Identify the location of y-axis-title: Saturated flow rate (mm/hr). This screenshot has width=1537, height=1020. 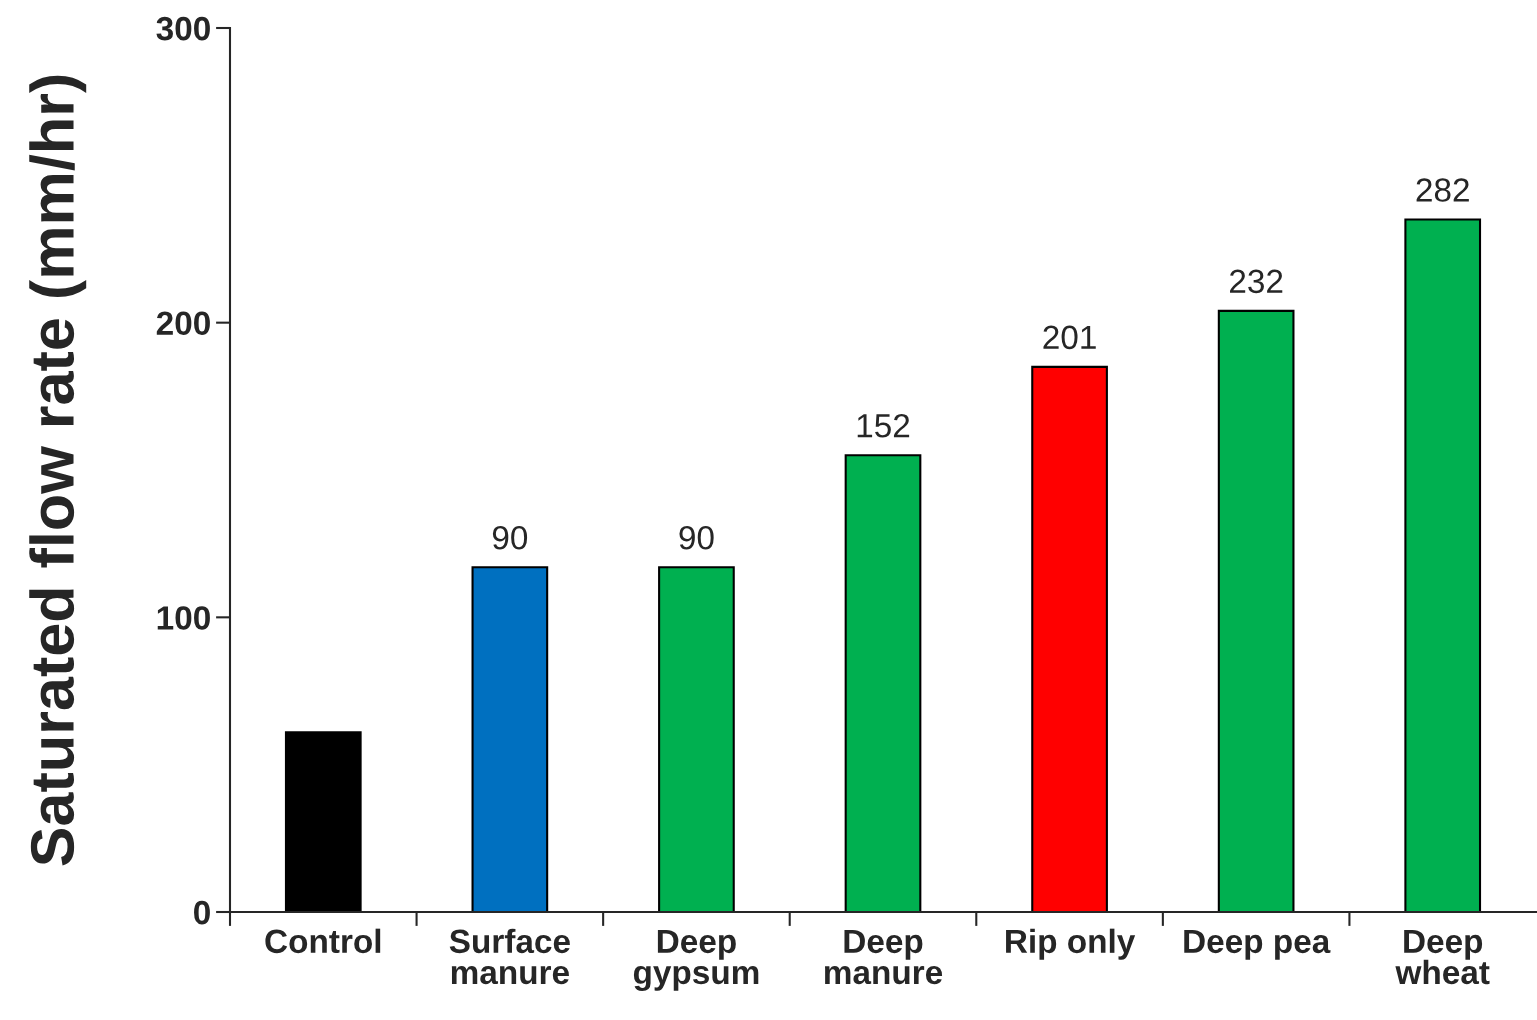
(58, 470).